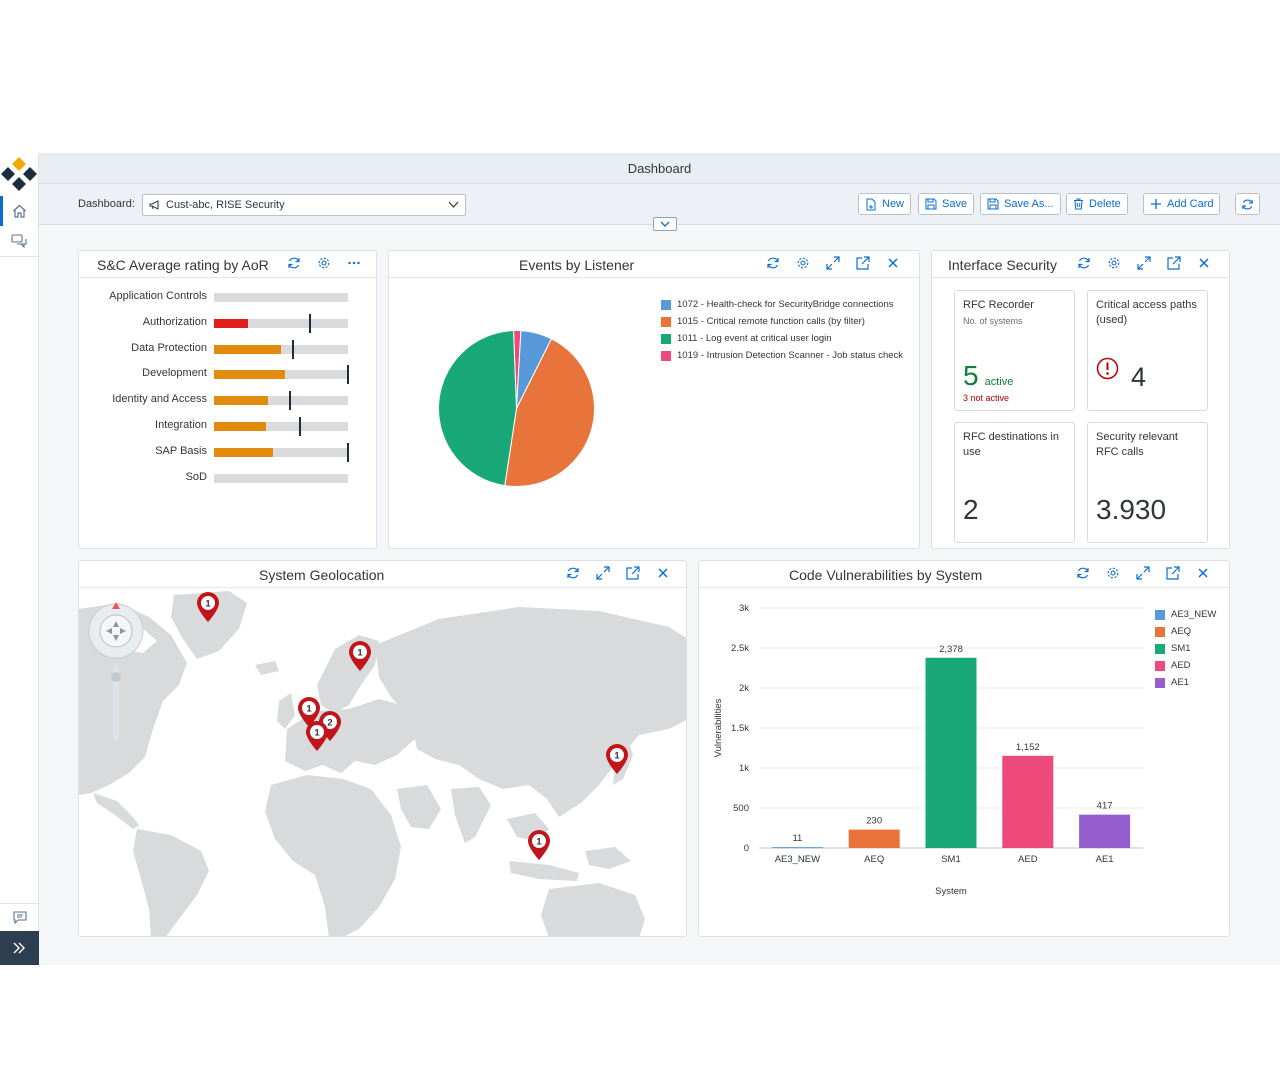 The image size is (1280, 1080). I want to click on card-header: Interface Security, so click(1080, 264).